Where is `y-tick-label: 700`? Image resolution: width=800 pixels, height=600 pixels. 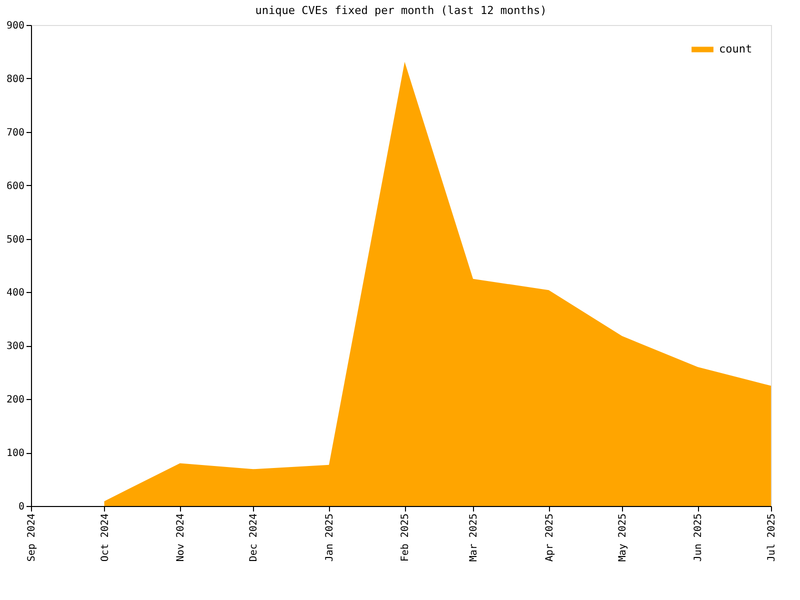
y-tick-label: 700 is located at coordinates (15, 132).